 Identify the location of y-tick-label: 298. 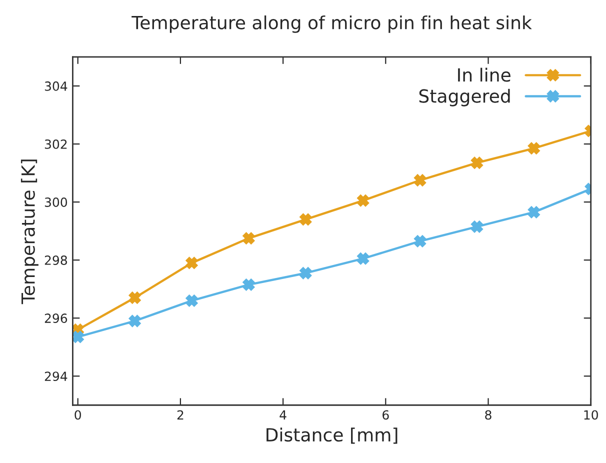
(56, 260).